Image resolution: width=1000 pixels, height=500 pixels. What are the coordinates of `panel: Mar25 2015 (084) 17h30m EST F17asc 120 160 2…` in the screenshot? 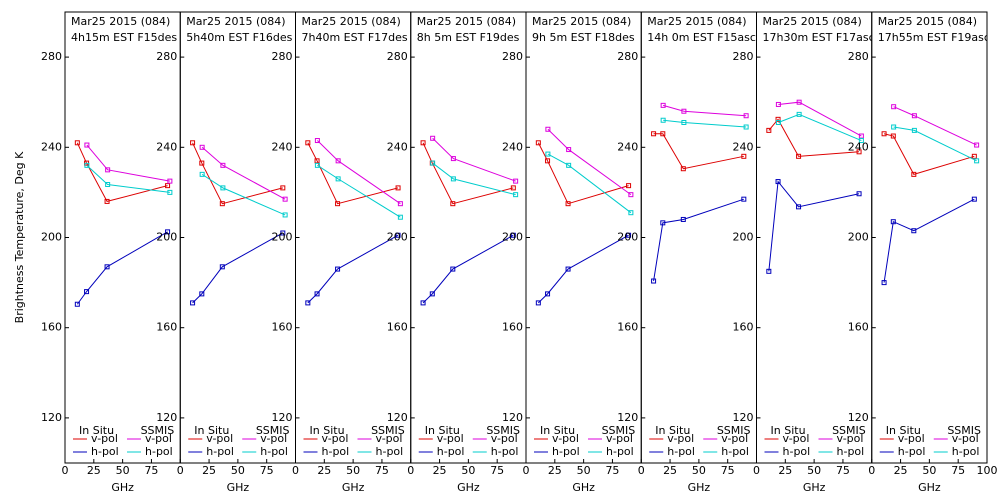 It's located at (804, 252).